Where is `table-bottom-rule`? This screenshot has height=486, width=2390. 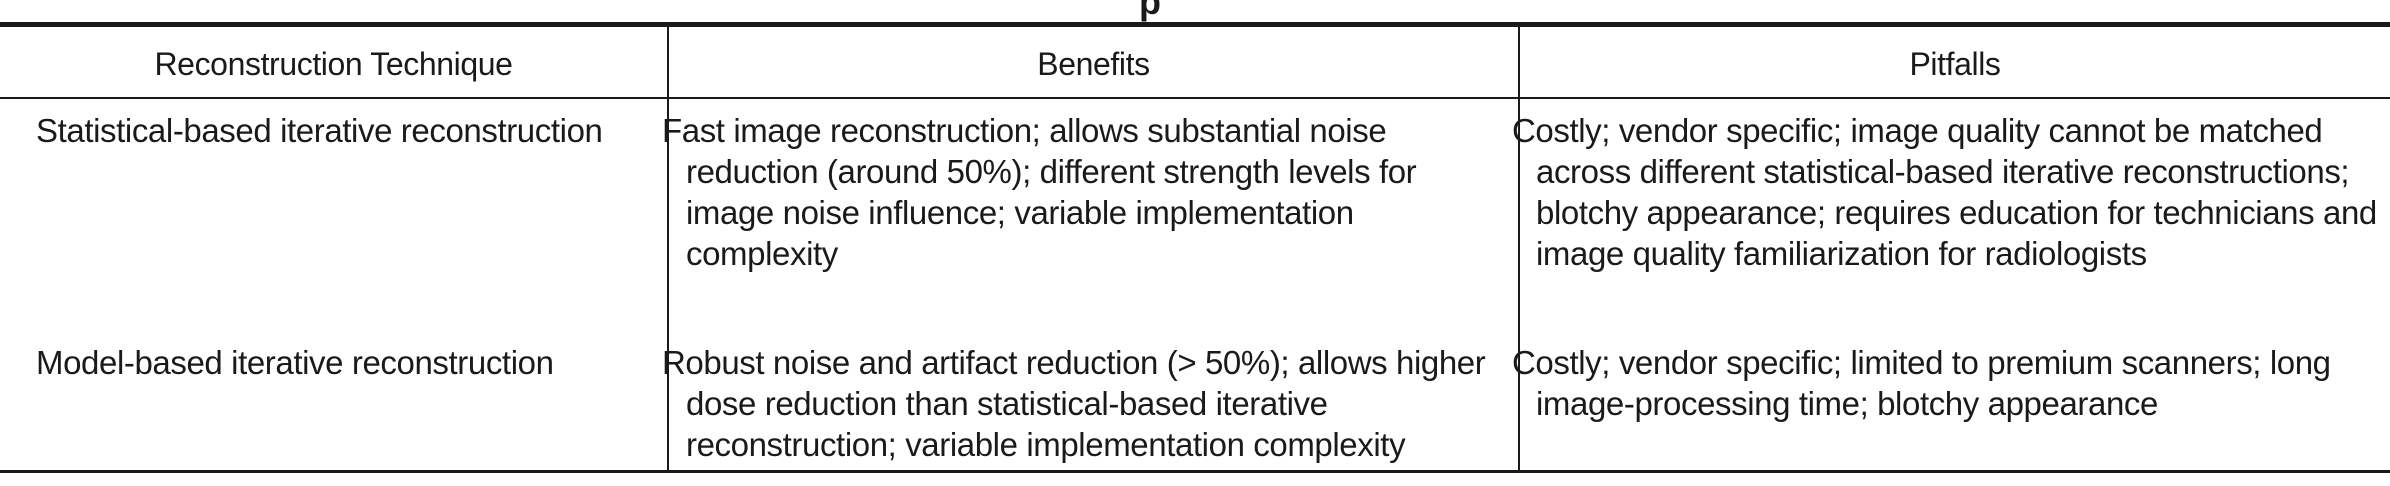 table-bottom-rule is located at coordinates (1195, 471).